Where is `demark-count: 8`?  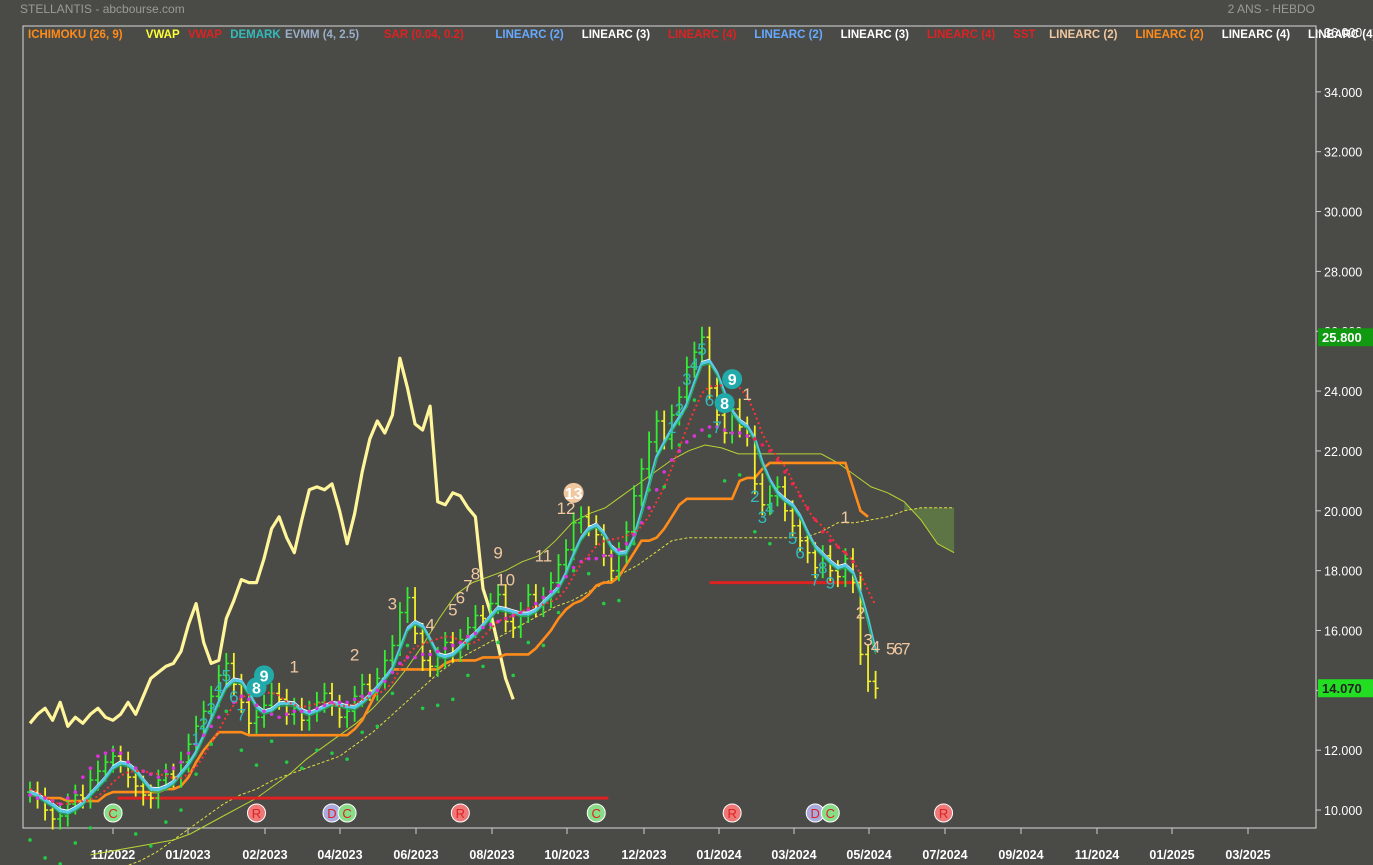 demark-count: 8 is located at coordinates (822, 568).